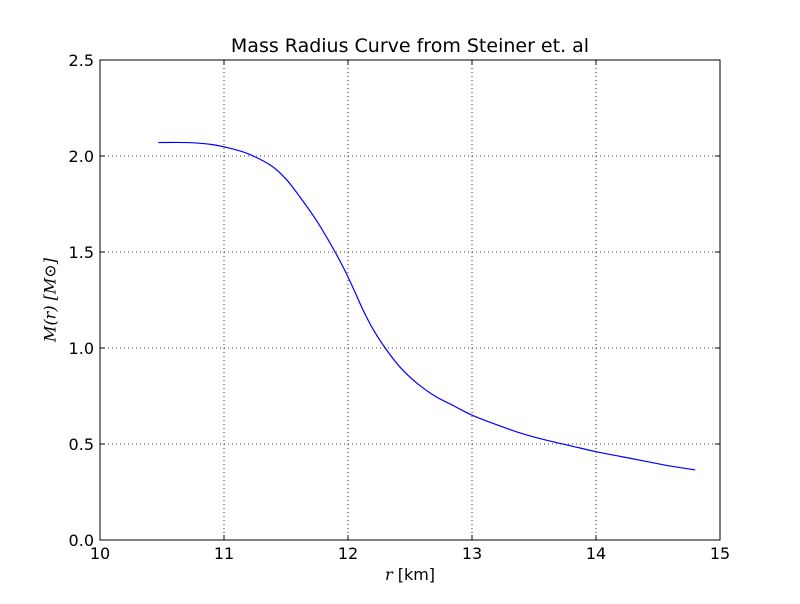 This screenshot has height=604, width=800. I want to click on y-tick-label: 1.5, so click(81, 252).